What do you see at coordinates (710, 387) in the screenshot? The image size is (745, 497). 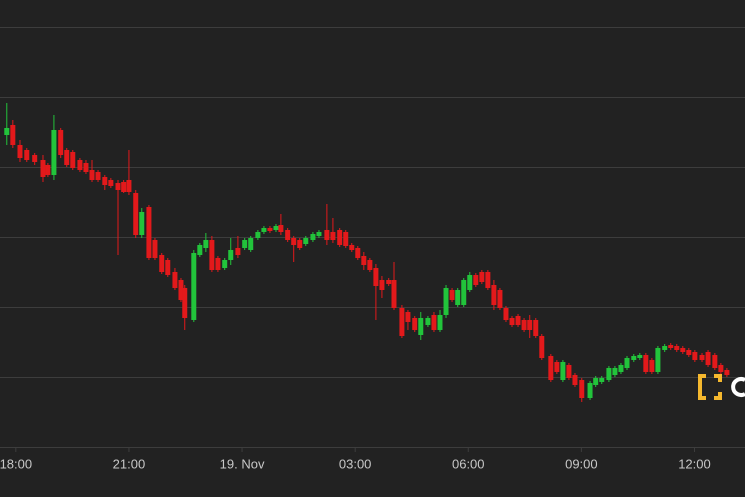 I see `logo-bracket` at bounding box center [710, 387].